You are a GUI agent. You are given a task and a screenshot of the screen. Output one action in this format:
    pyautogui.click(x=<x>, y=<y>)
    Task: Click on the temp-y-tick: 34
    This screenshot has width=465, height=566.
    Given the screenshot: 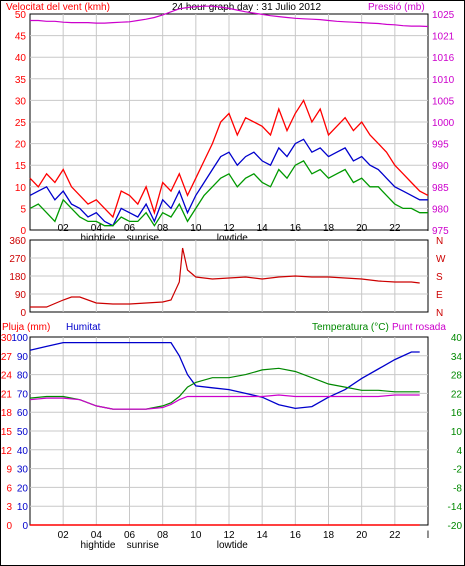 What is the action you would take?
    pyautogui.click(x=457, y=357)
    